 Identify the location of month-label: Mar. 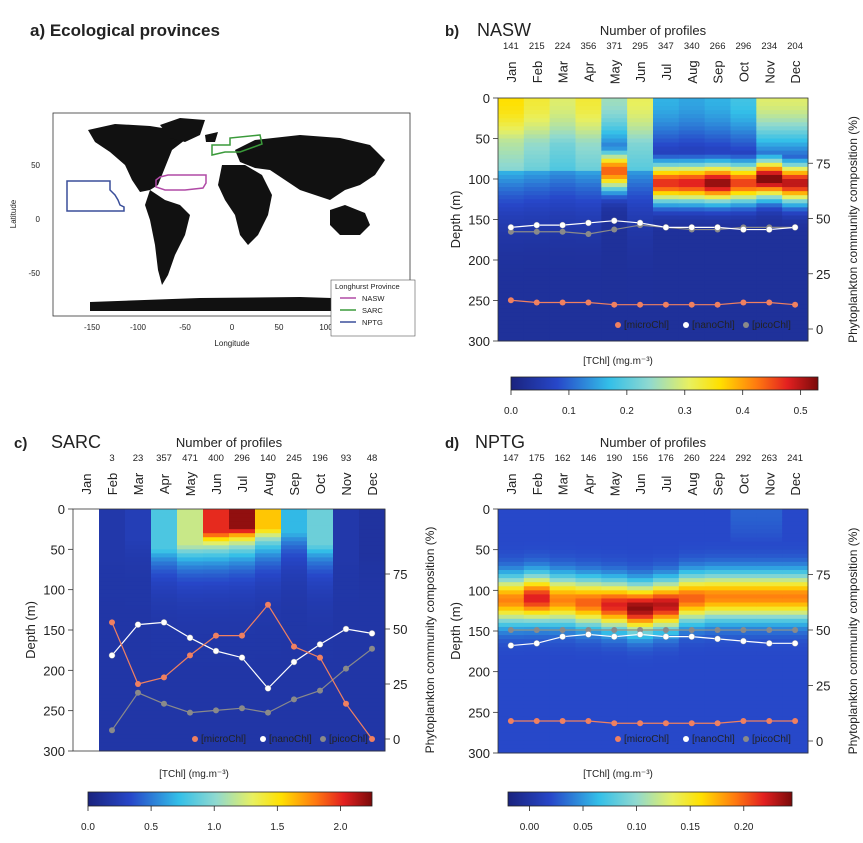
(563, 71).